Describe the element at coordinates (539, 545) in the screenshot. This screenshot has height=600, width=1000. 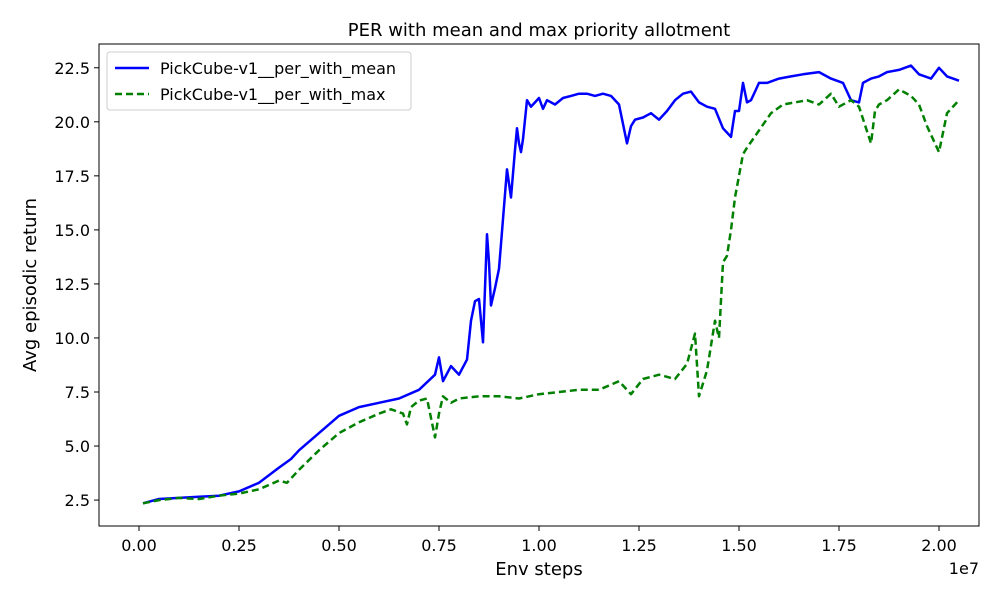
I see `x-tick-label: 1.00` at that location.